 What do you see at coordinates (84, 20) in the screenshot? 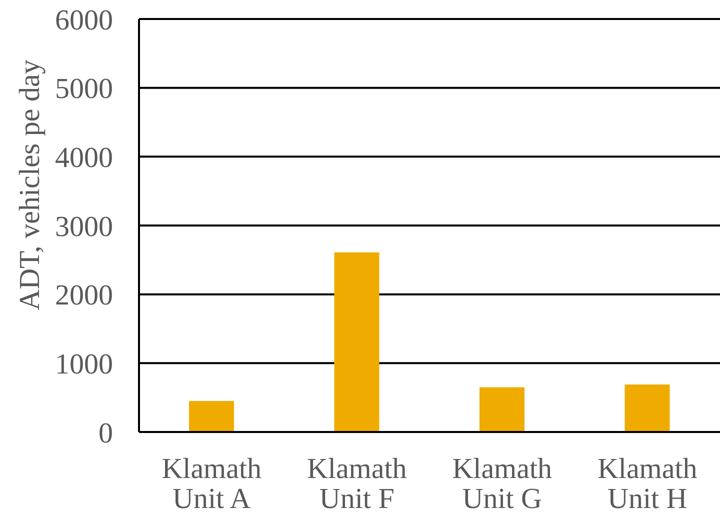
I see `y-tick-label: 6000` at bounding box center [84, 20].